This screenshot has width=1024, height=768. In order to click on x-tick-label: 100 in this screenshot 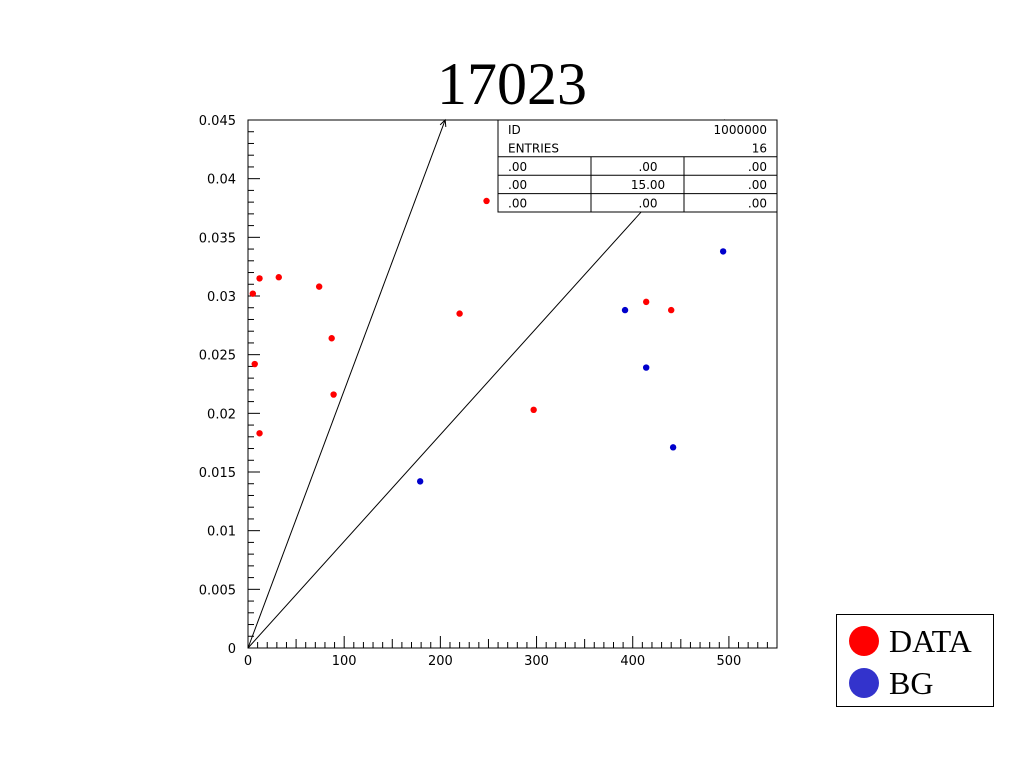, I will do `click(344, 661)`.